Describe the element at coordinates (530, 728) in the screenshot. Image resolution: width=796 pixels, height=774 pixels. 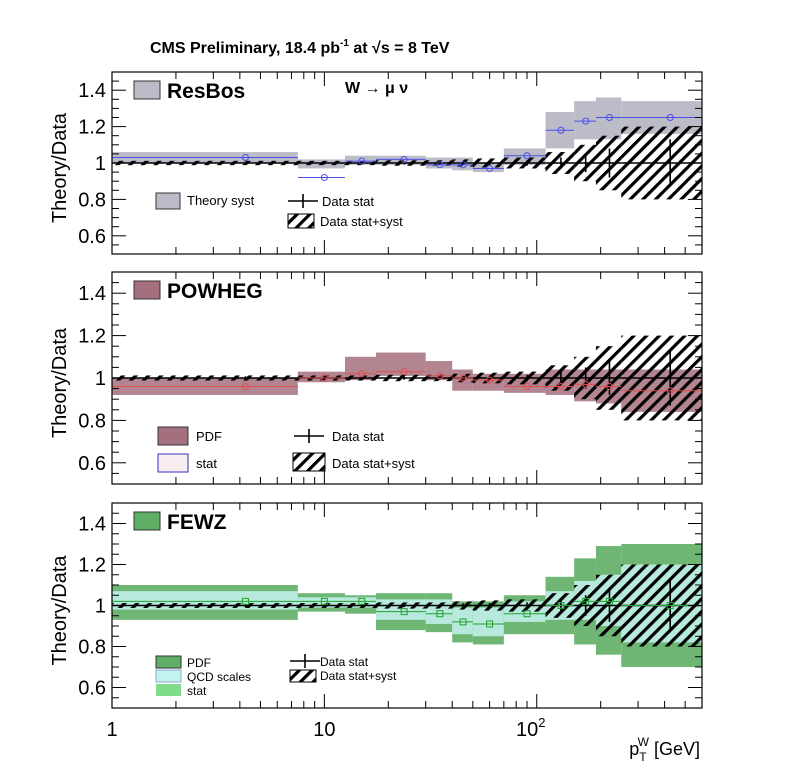
I see `x-tick-label: 102` at that location.